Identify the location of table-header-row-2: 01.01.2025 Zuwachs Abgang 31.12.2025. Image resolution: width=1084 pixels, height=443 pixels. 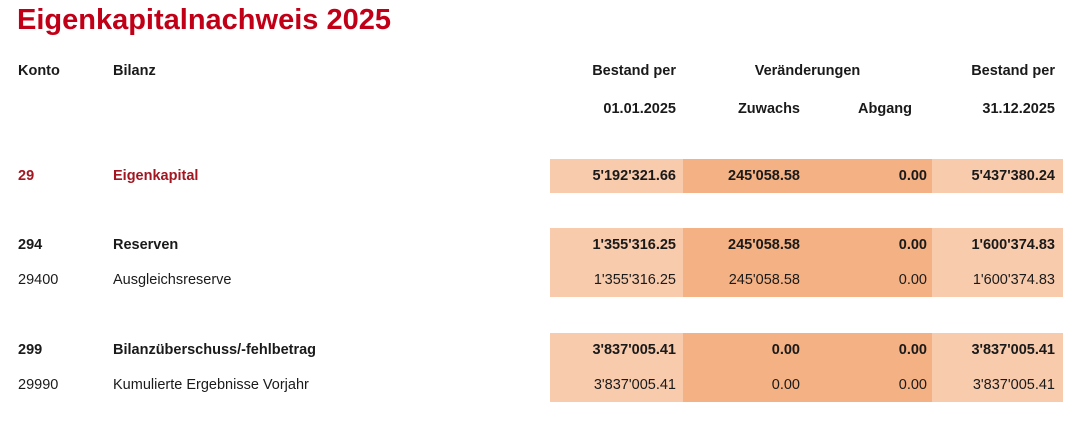
(542, 109).